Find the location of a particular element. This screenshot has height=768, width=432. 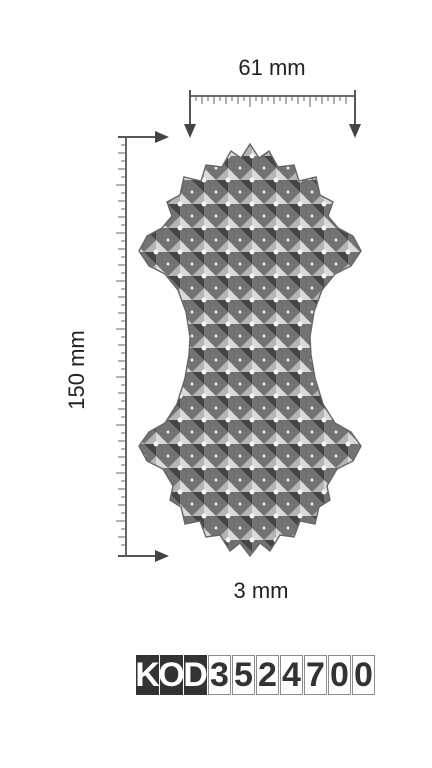

product-code-prefix-char: O is located at coordinates (171, 675).